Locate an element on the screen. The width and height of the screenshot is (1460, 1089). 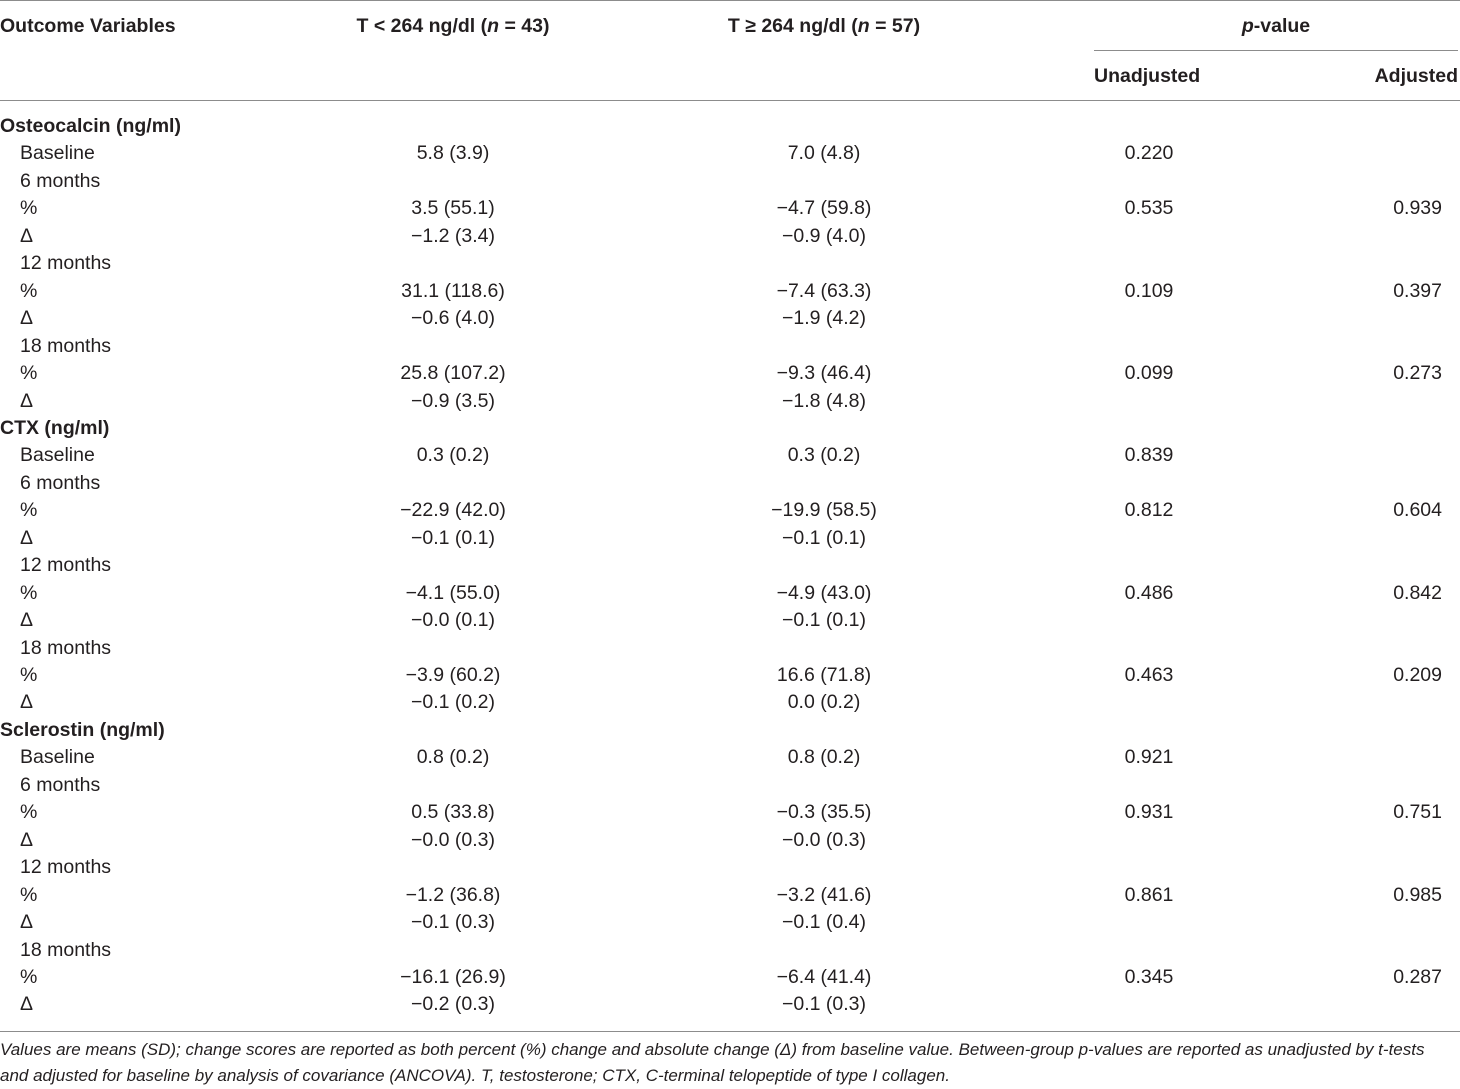
cell-high-t: −7.4 (63.3) is located at coordinates (824, 291).